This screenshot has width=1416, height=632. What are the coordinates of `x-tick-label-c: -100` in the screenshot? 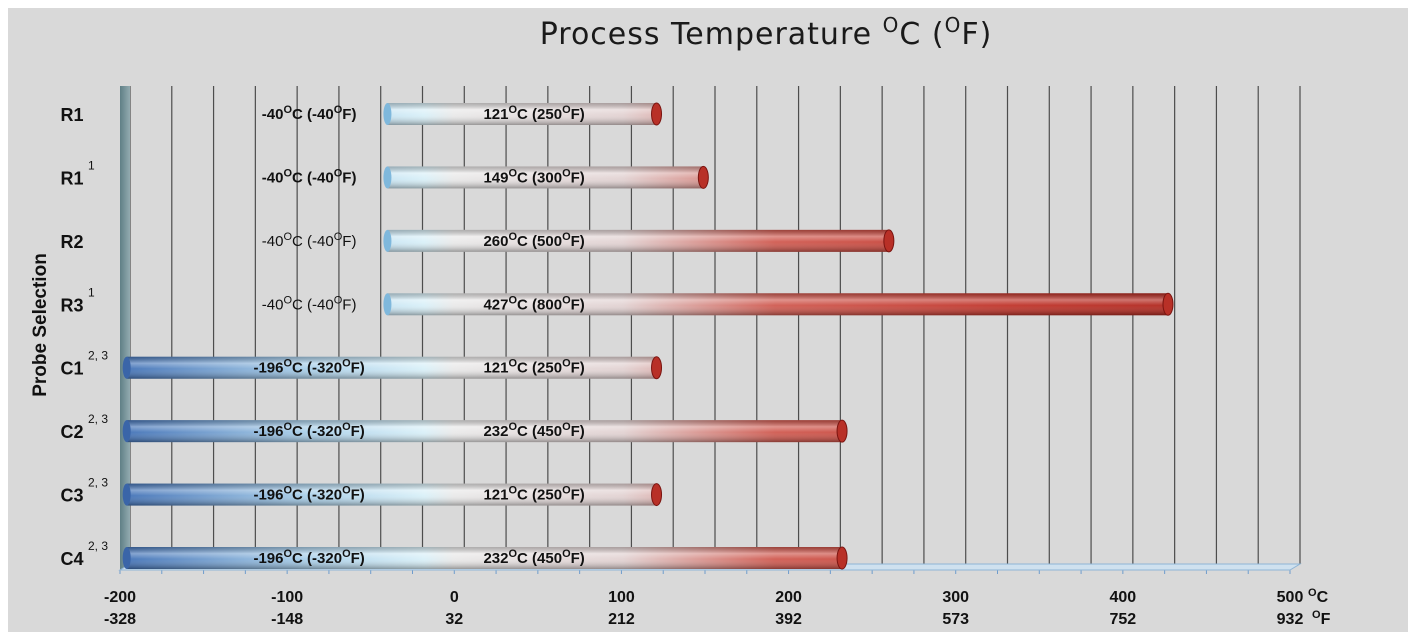 It's located at (287, 597).